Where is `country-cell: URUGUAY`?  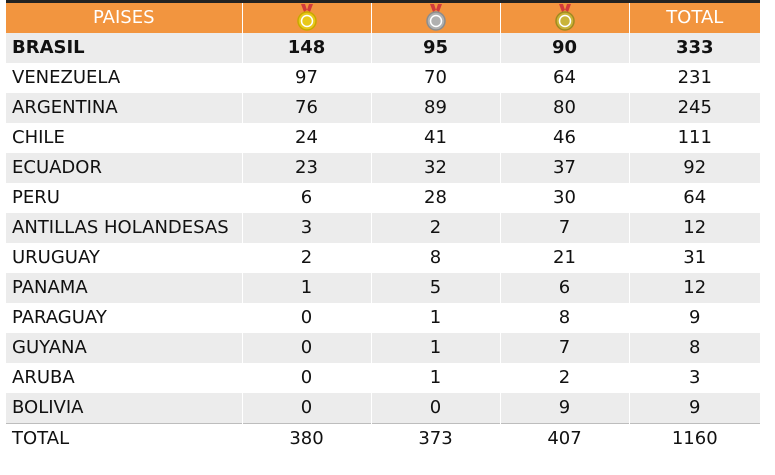
country-cell: URUGUAY is located at coordinates (124, 258).